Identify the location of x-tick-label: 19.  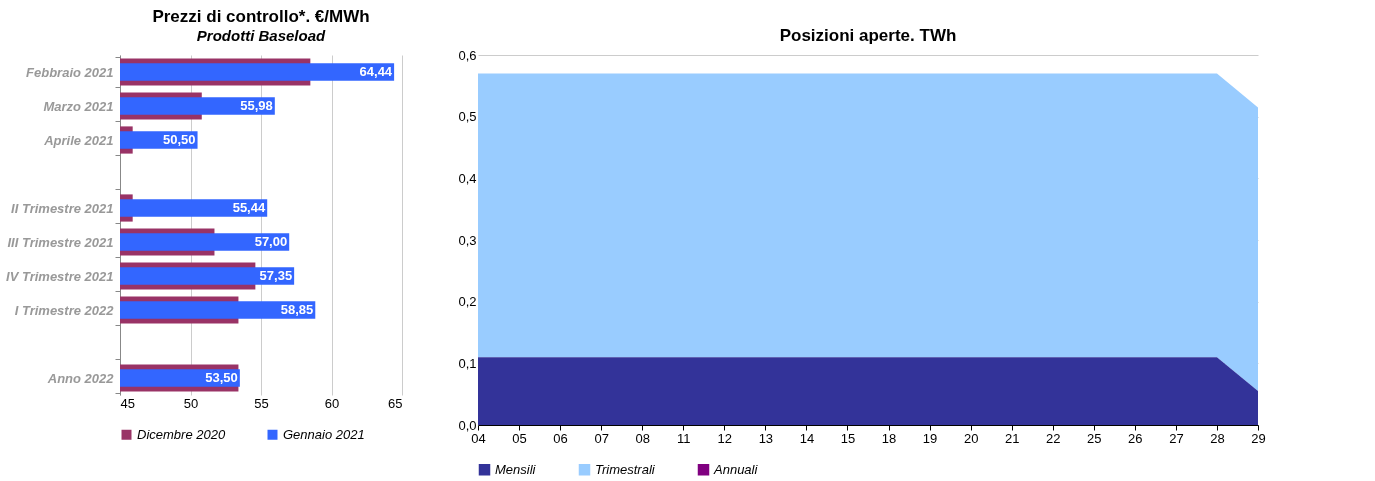
(930, 438).